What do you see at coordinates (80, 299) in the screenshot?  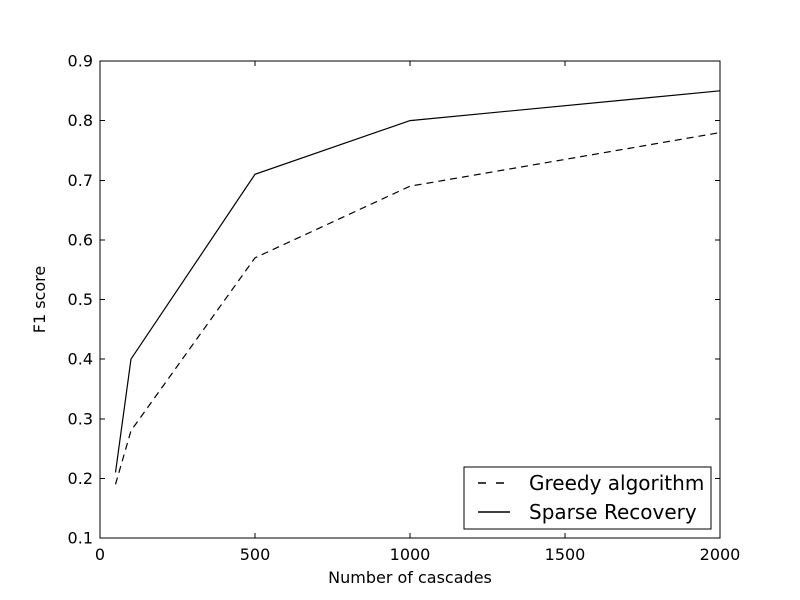 I see `y-tick-label: 0.5` at bounding box center [80, 299].